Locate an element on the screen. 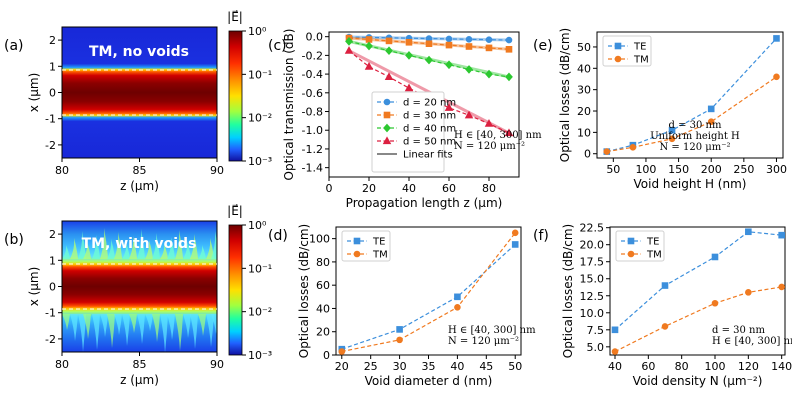  colorbar-tick-label: 10⁰ is located at coordinates (257, 225).